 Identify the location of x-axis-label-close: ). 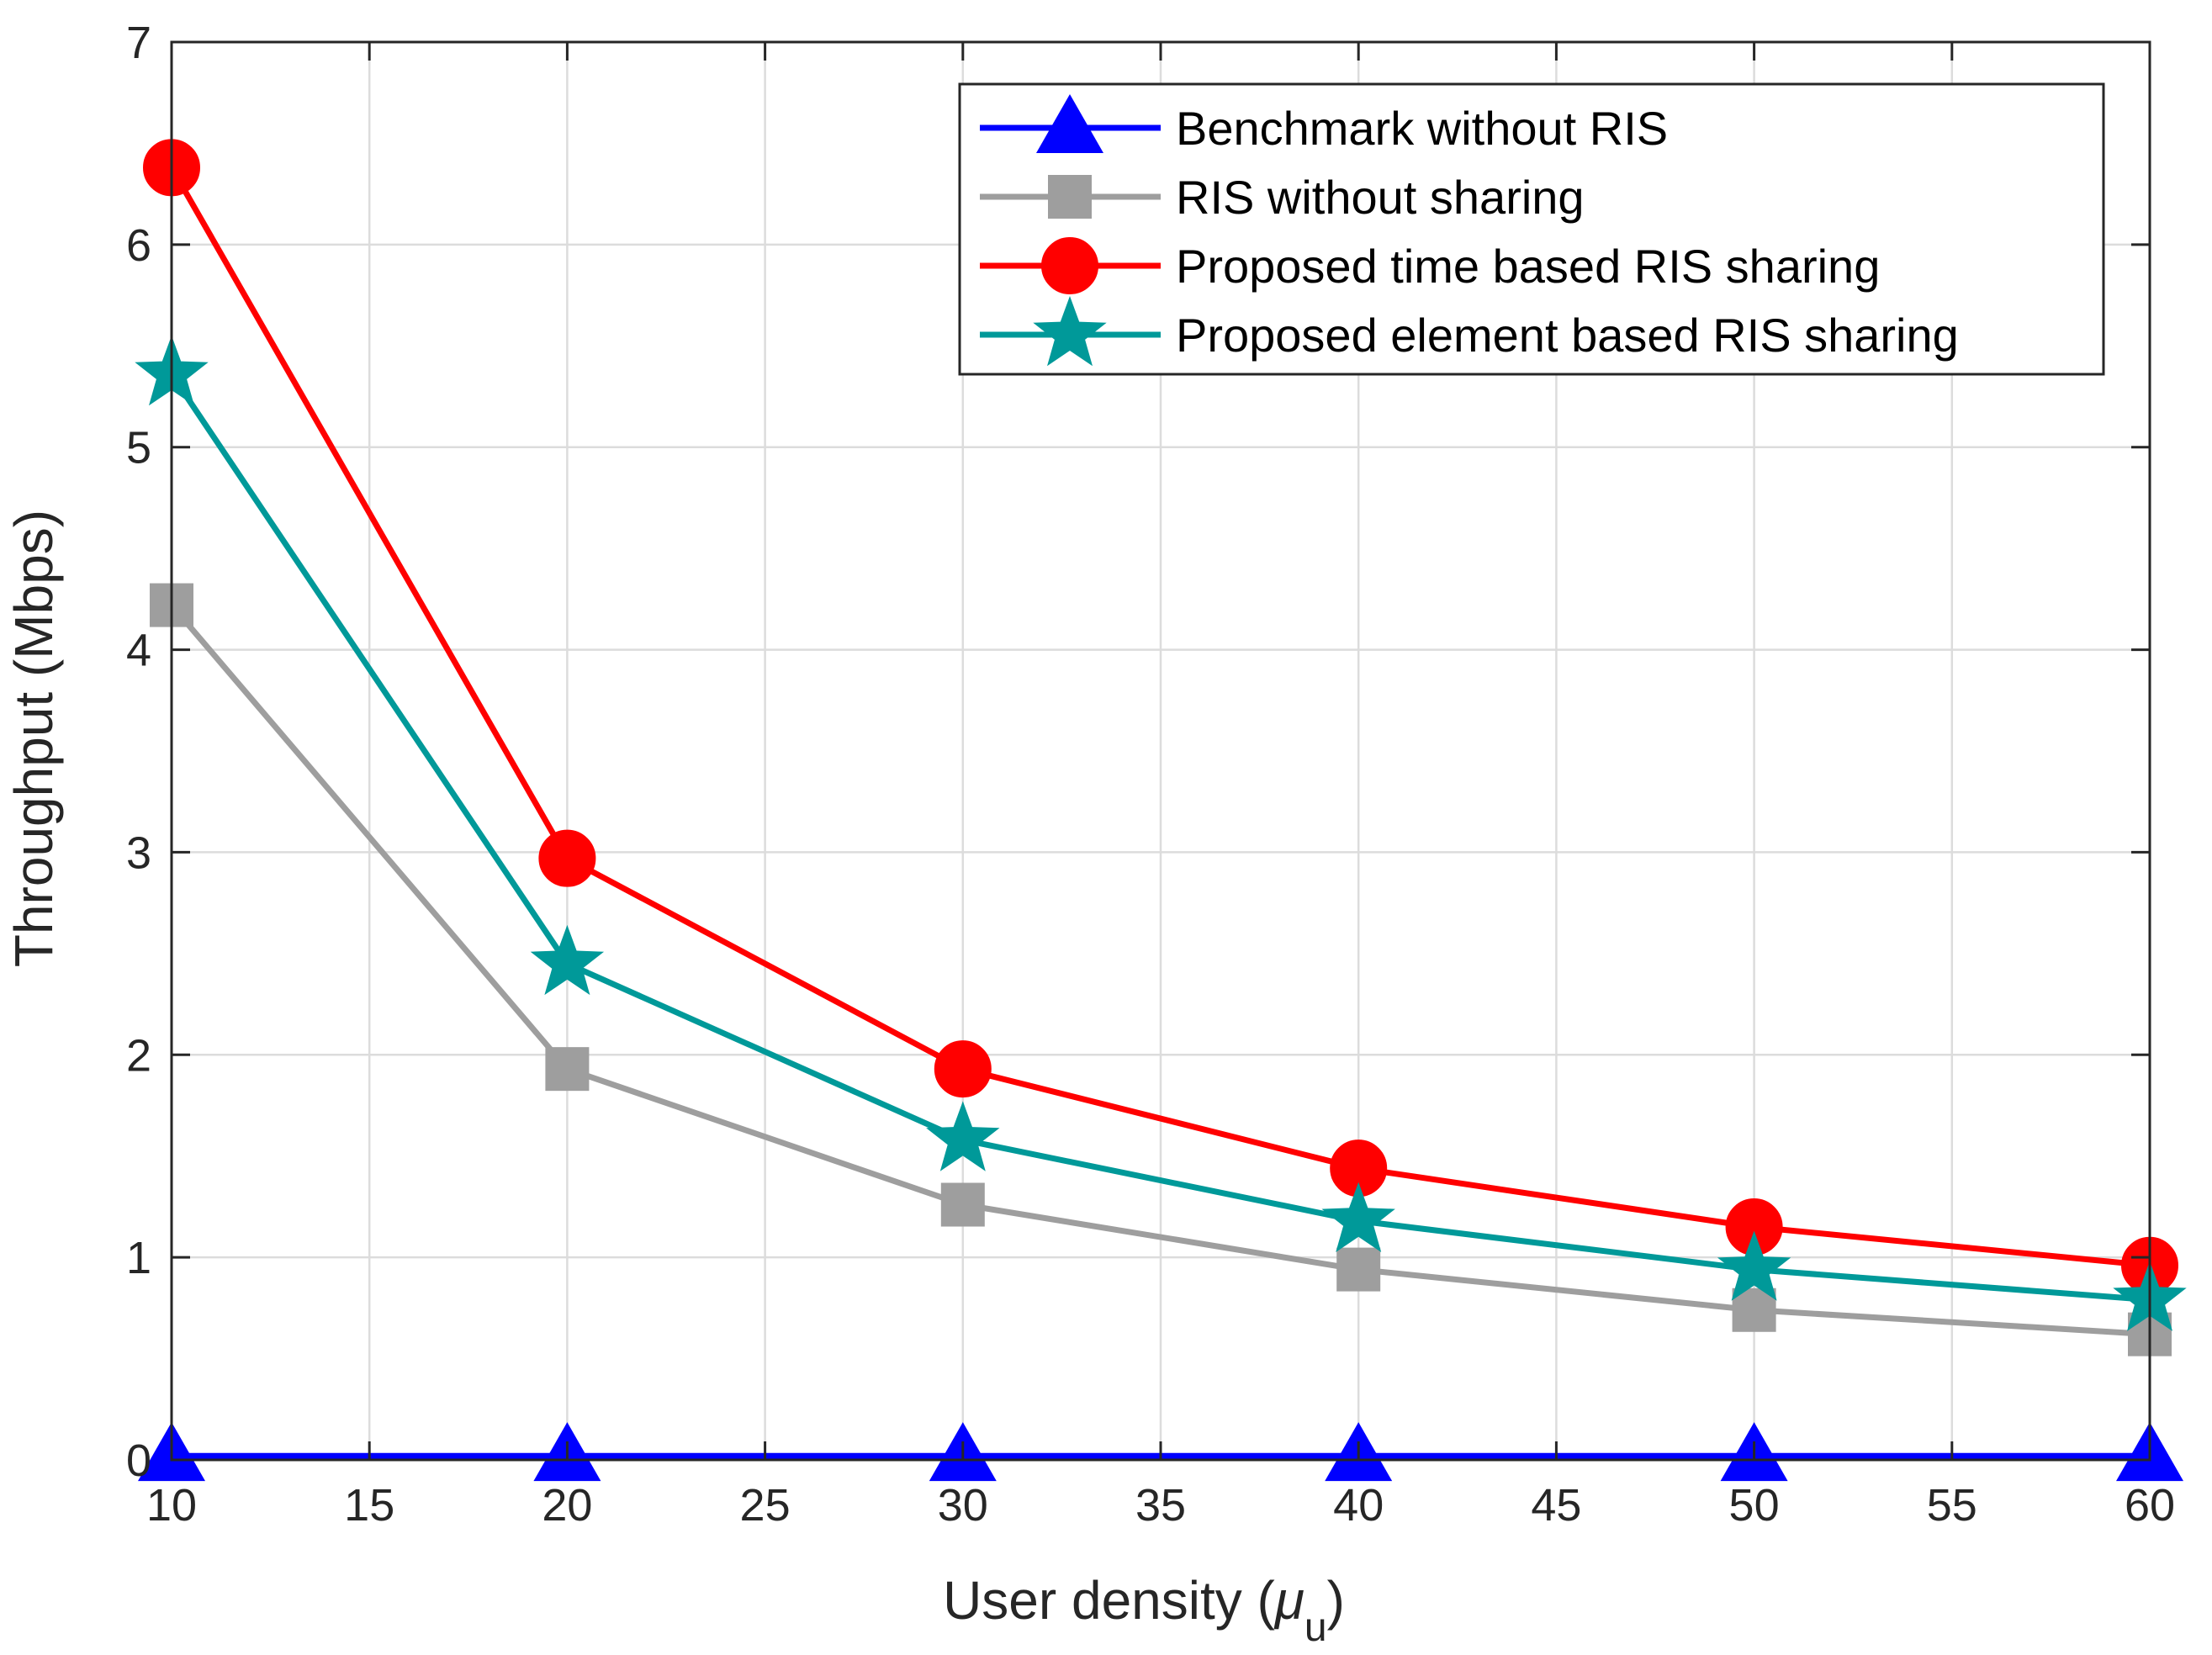
(1336, 1600).